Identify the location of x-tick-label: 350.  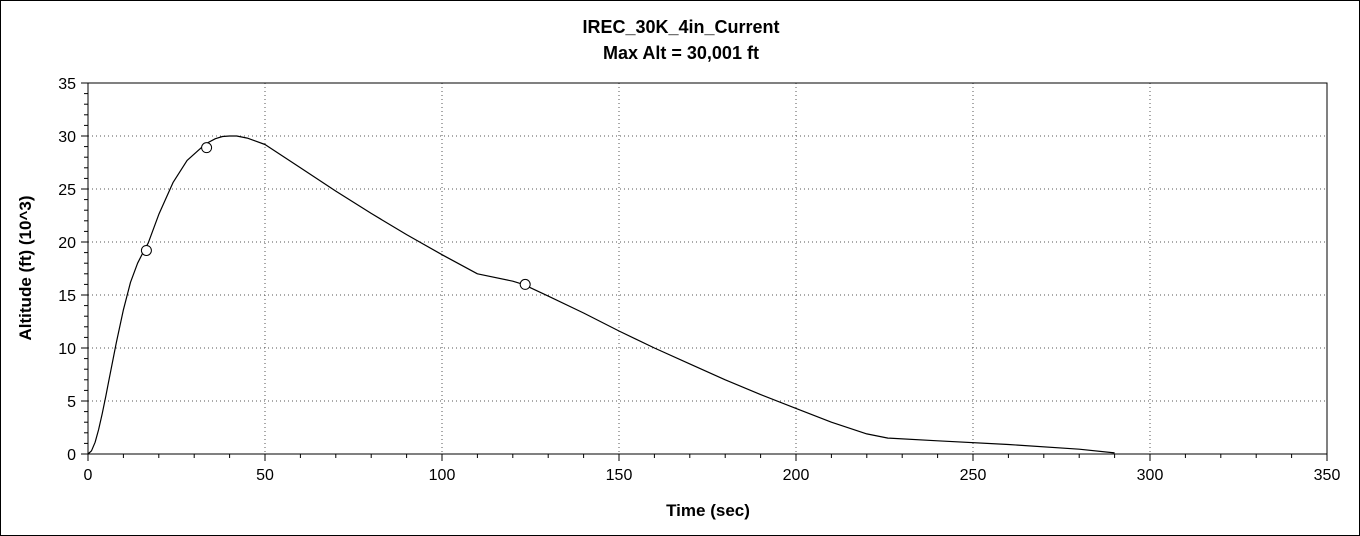
(1327, 475).